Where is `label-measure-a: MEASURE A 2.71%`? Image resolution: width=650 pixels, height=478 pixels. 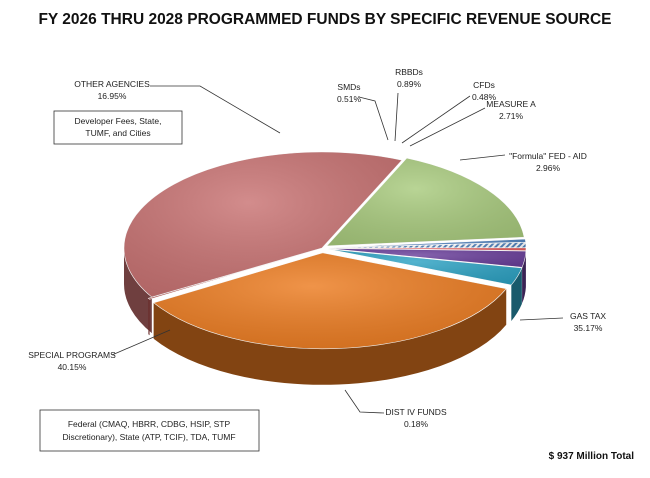 label-measure-a: MEASURE A 2.71% is located at coordinates (511, 110).